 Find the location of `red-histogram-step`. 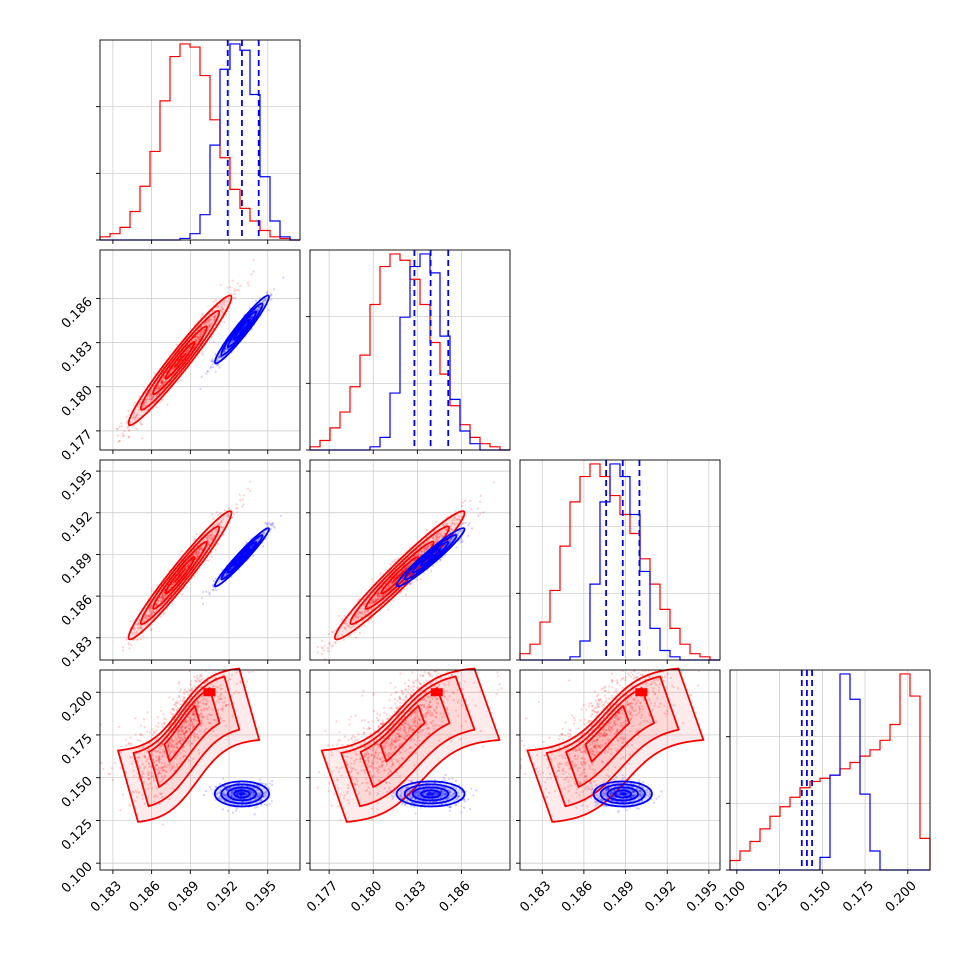

red-histogram-step is located at coordinates (199, 142).